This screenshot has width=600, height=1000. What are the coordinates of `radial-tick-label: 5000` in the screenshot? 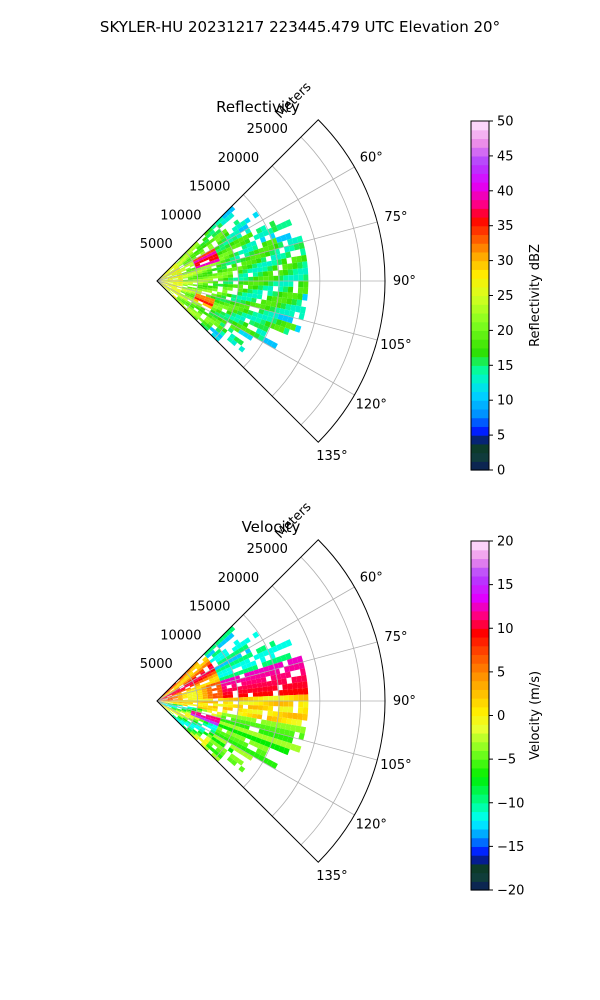 It's located at (156, 244).